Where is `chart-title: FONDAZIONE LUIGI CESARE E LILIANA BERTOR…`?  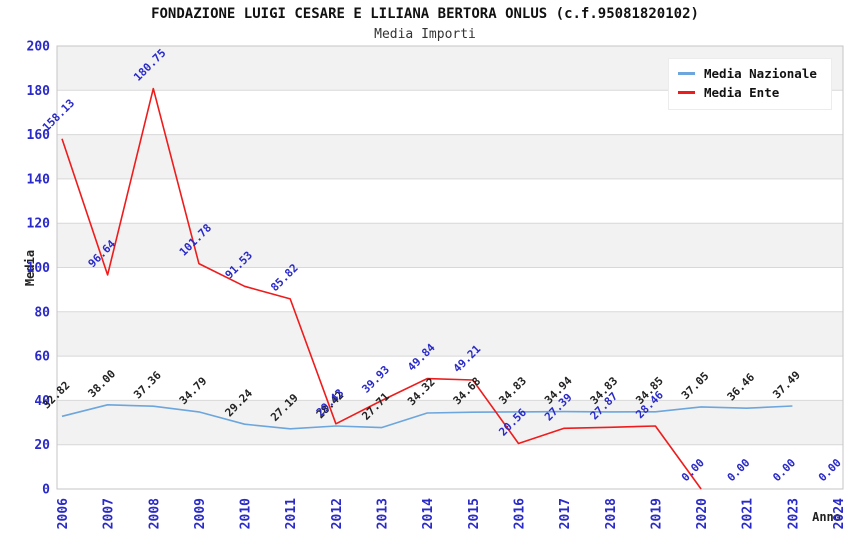
chart-title: FONDAZIONE LUIGI CESARE E LILIANA BERTOR… is located at coordinates (425, 14).